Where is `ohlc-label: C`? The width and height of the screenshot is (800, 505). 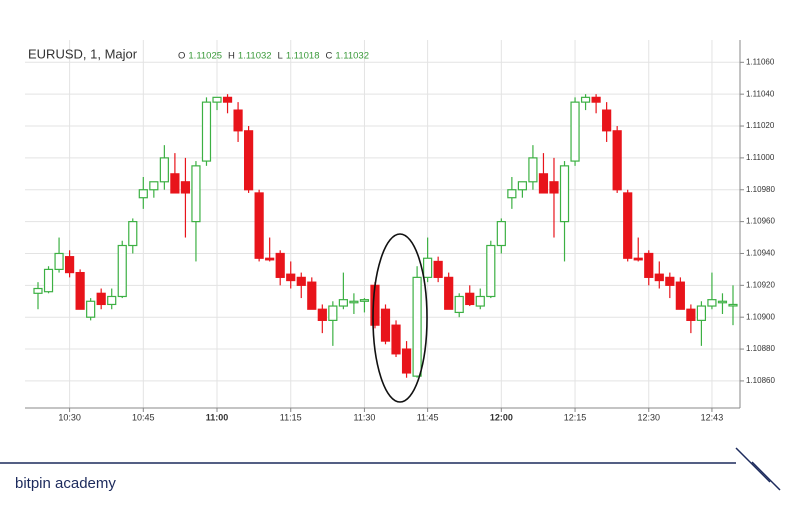 ohlc-label: C is located at coordinates (328, 56).